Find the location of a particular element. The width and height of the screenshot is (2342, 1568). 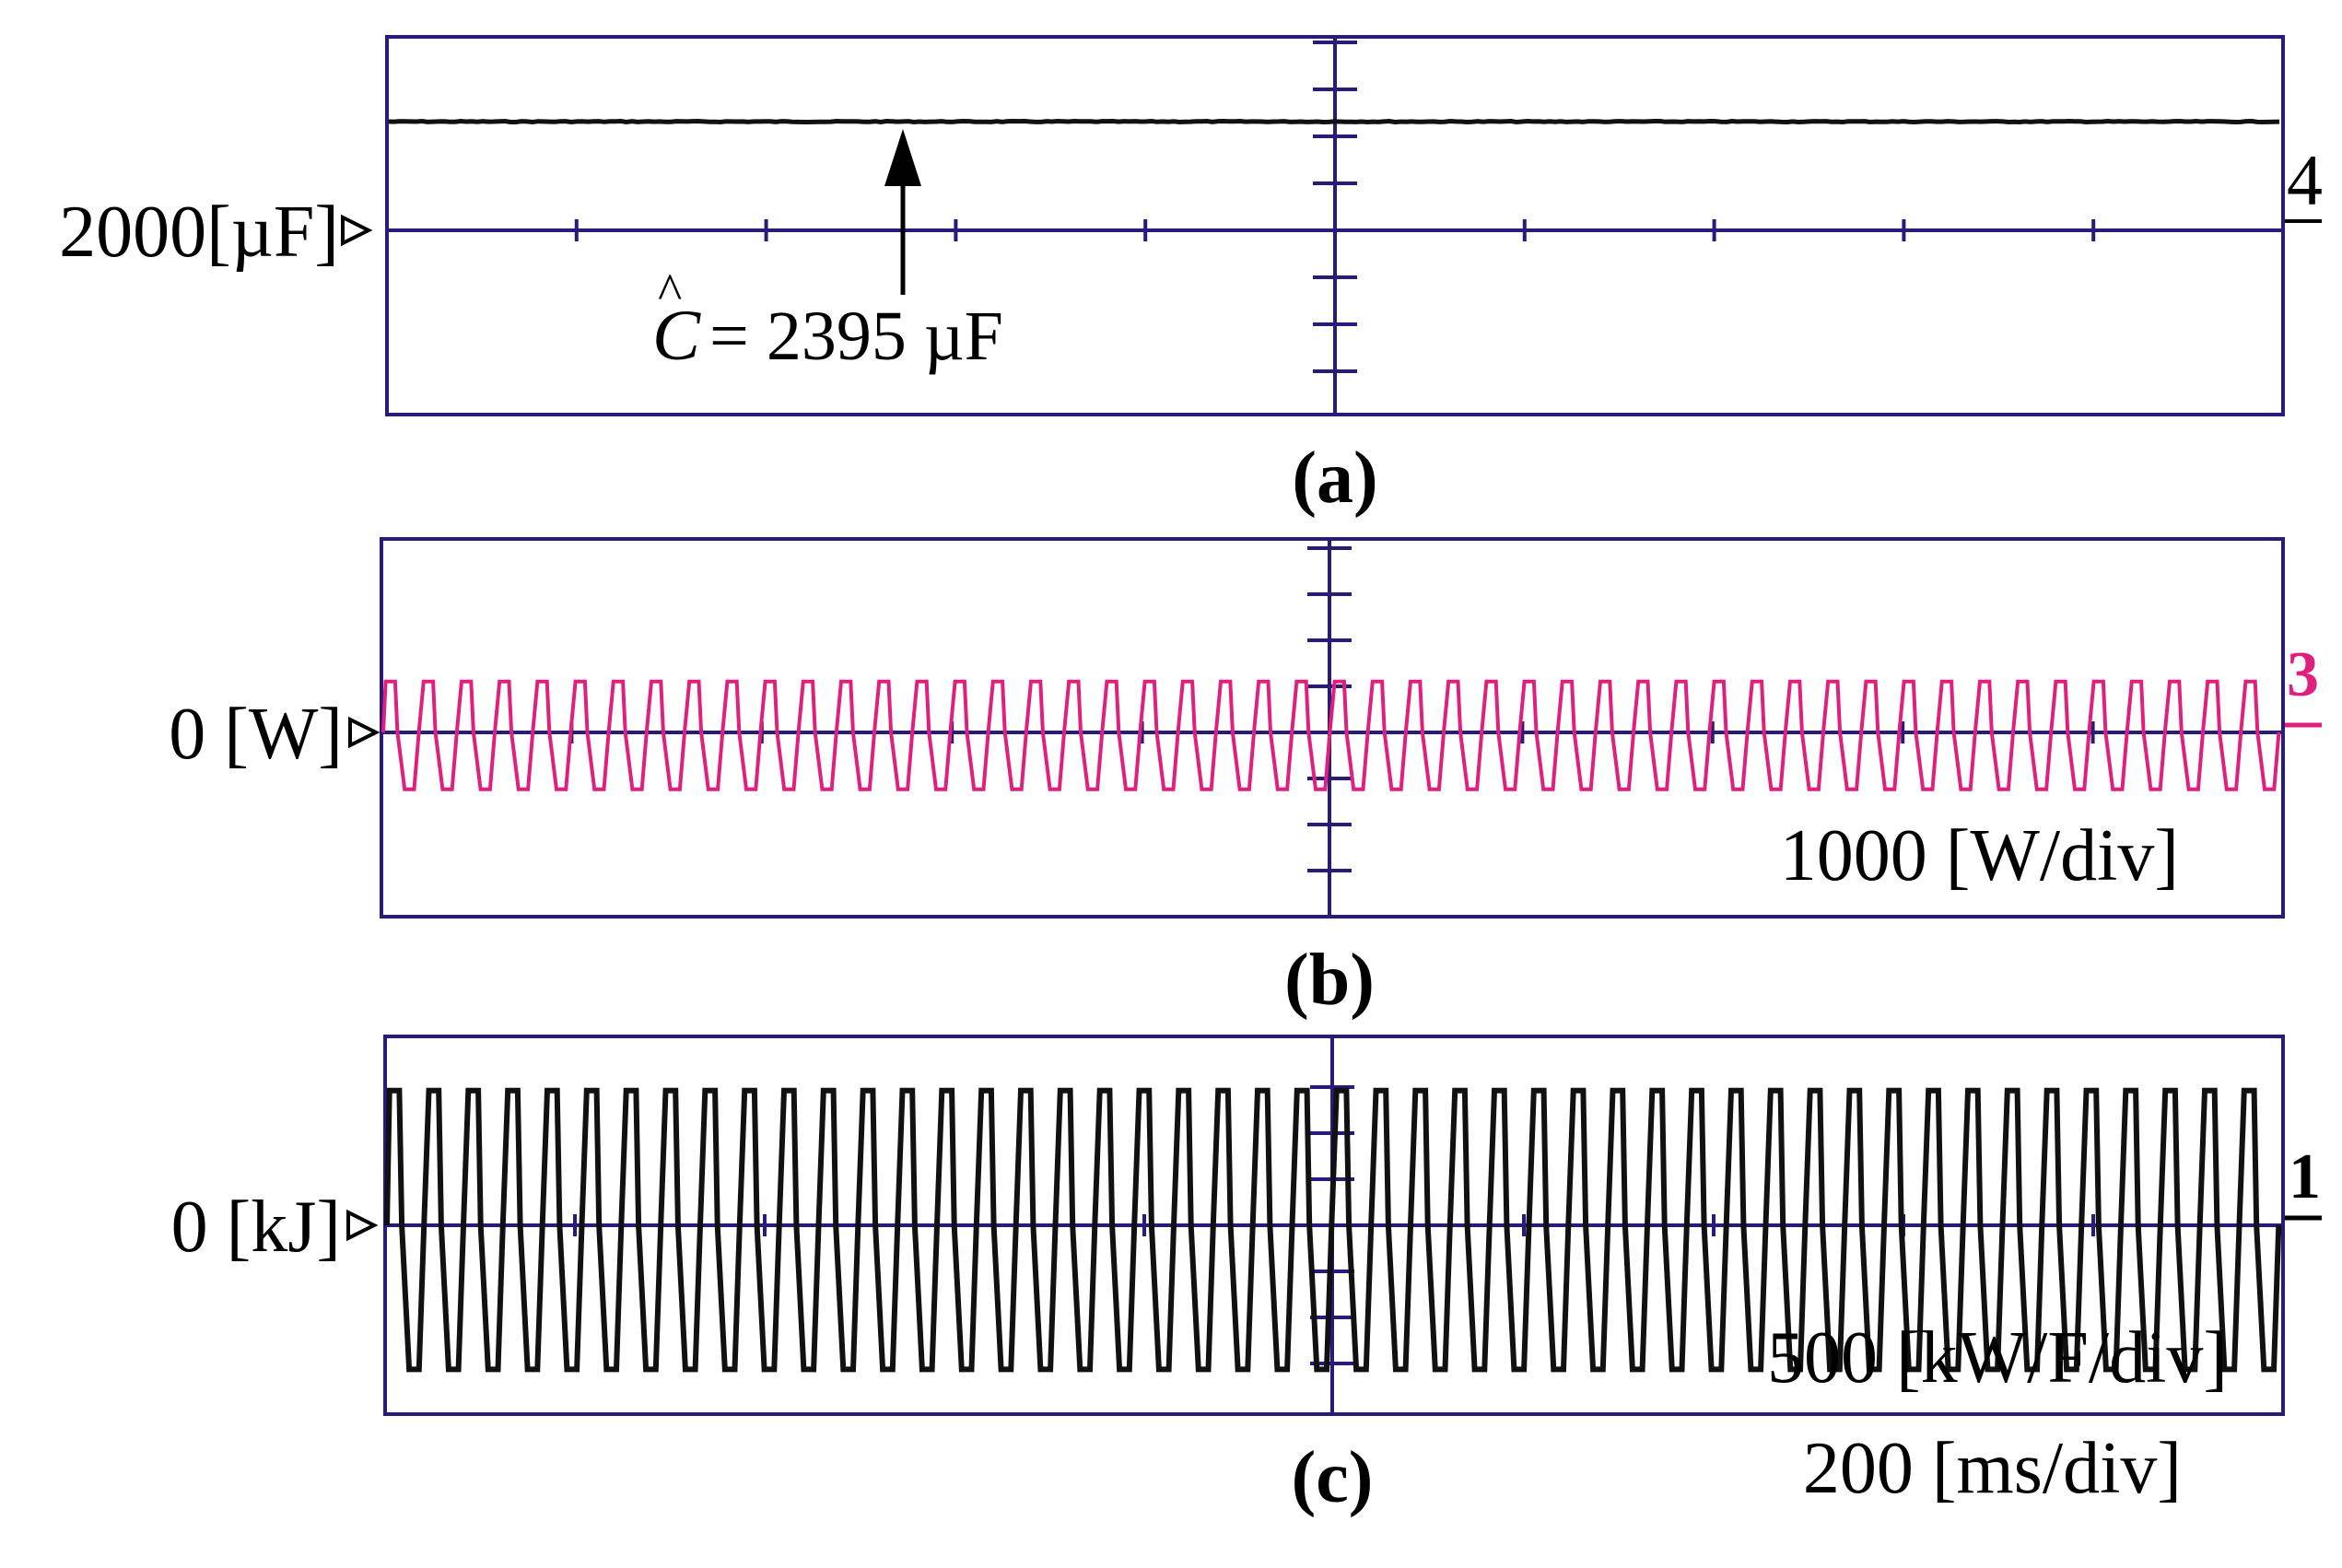

panel-c-trace is located at coordinates (1333, 1230).